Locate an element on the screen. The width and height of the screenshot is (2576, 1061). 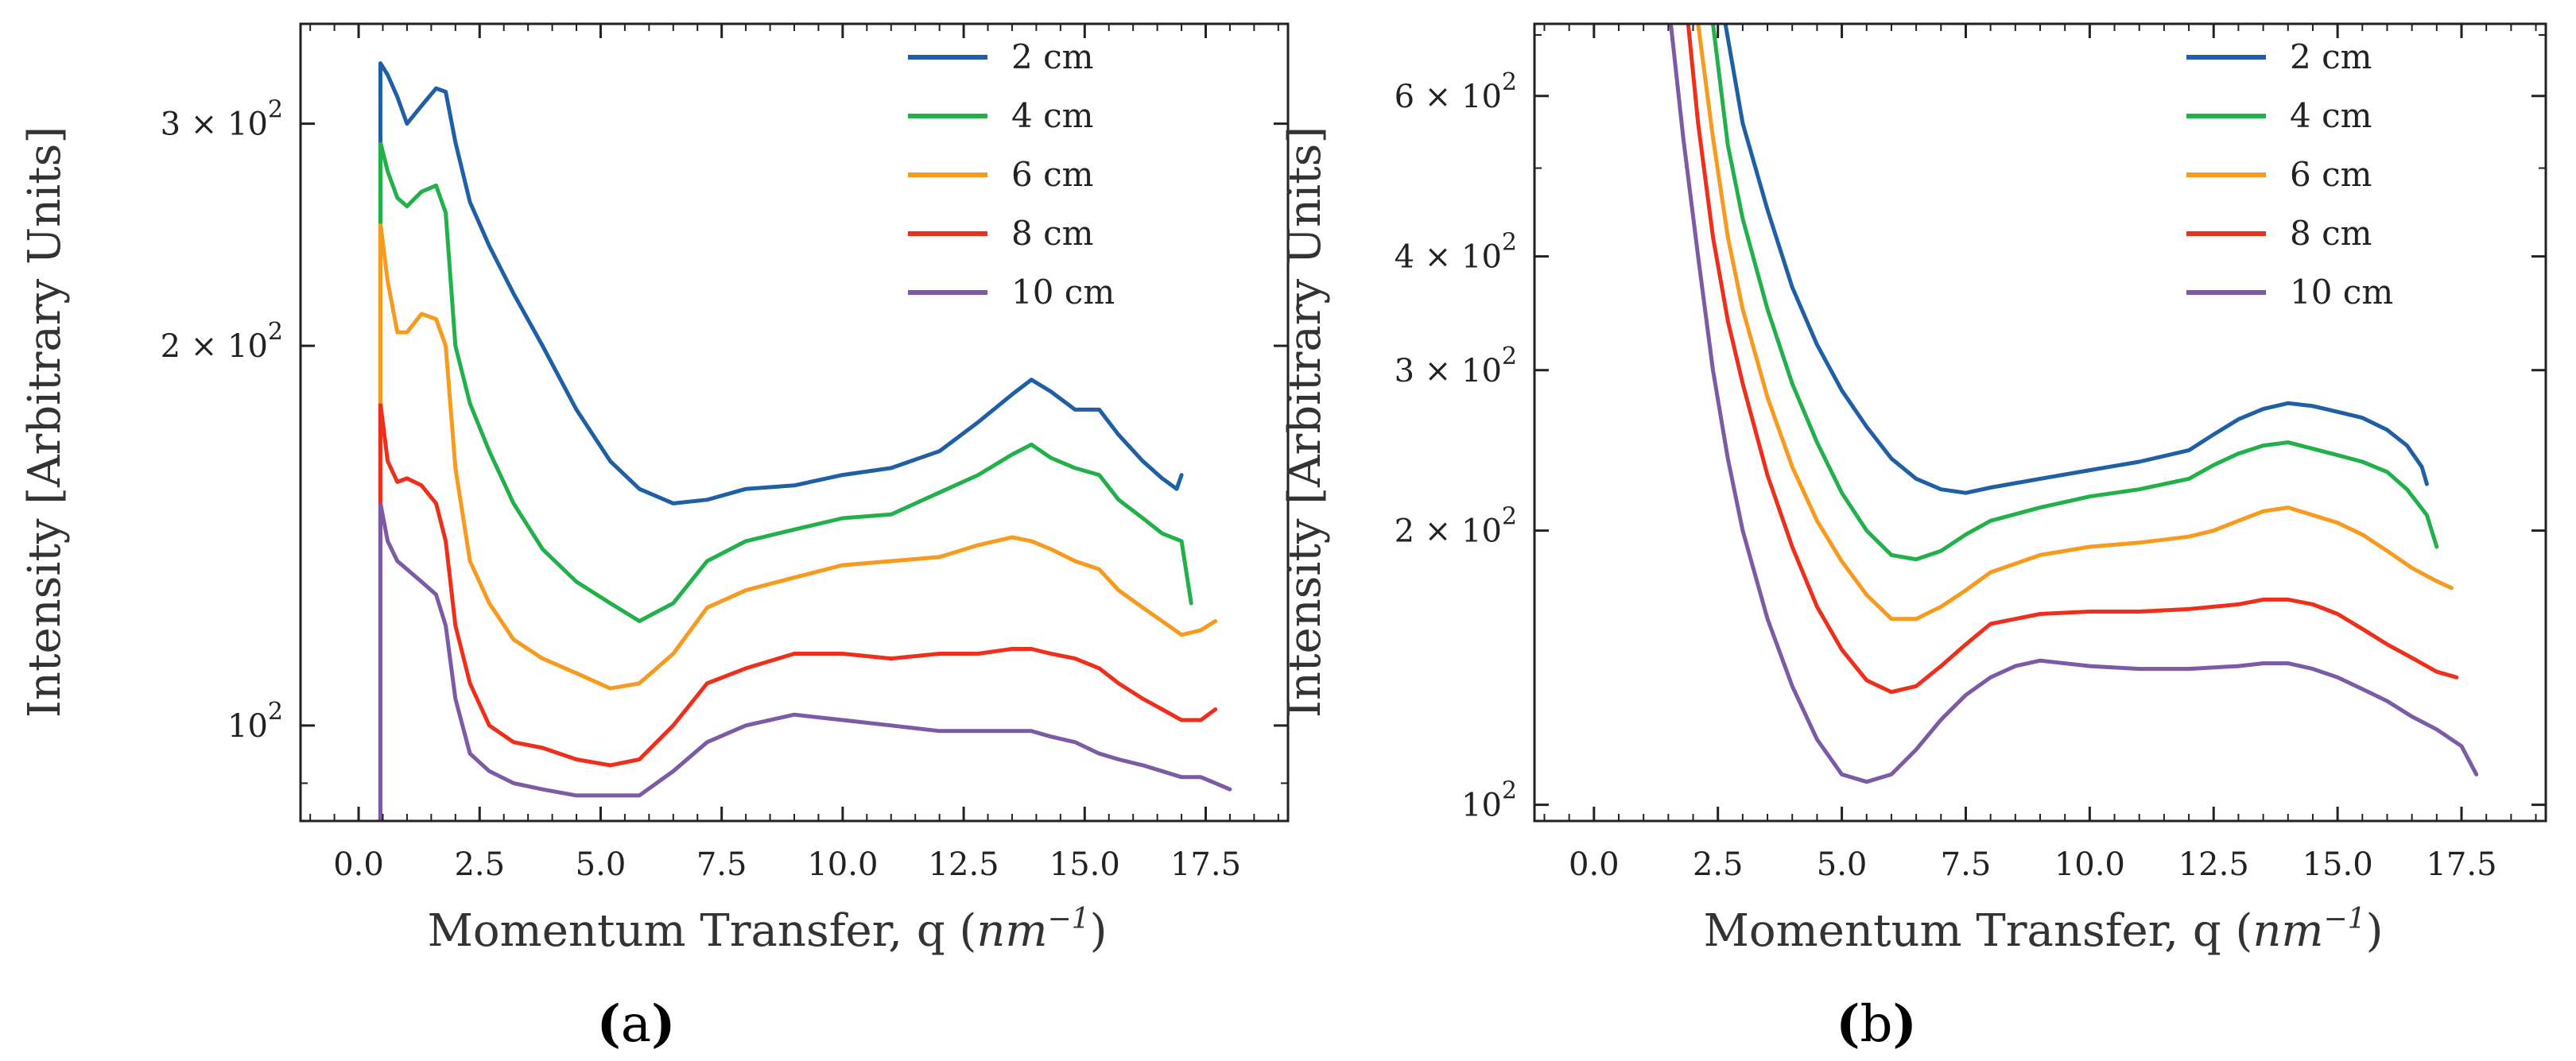
panel-label-b: (b) is located at coordinates (1876, 1024).